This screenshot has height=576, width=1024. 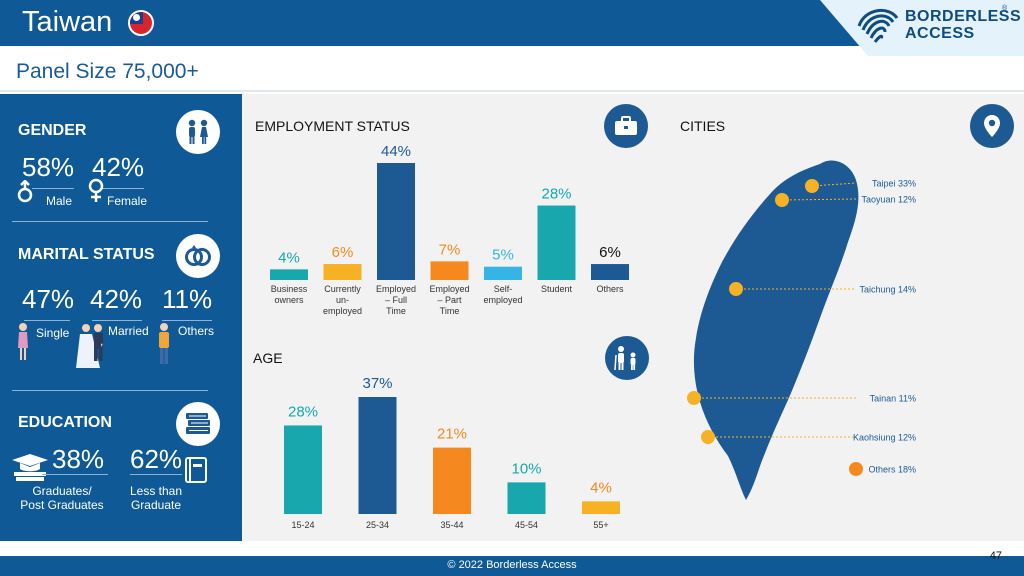 I want to click on taiwan-flag-icon, so click(x=141, y=23).